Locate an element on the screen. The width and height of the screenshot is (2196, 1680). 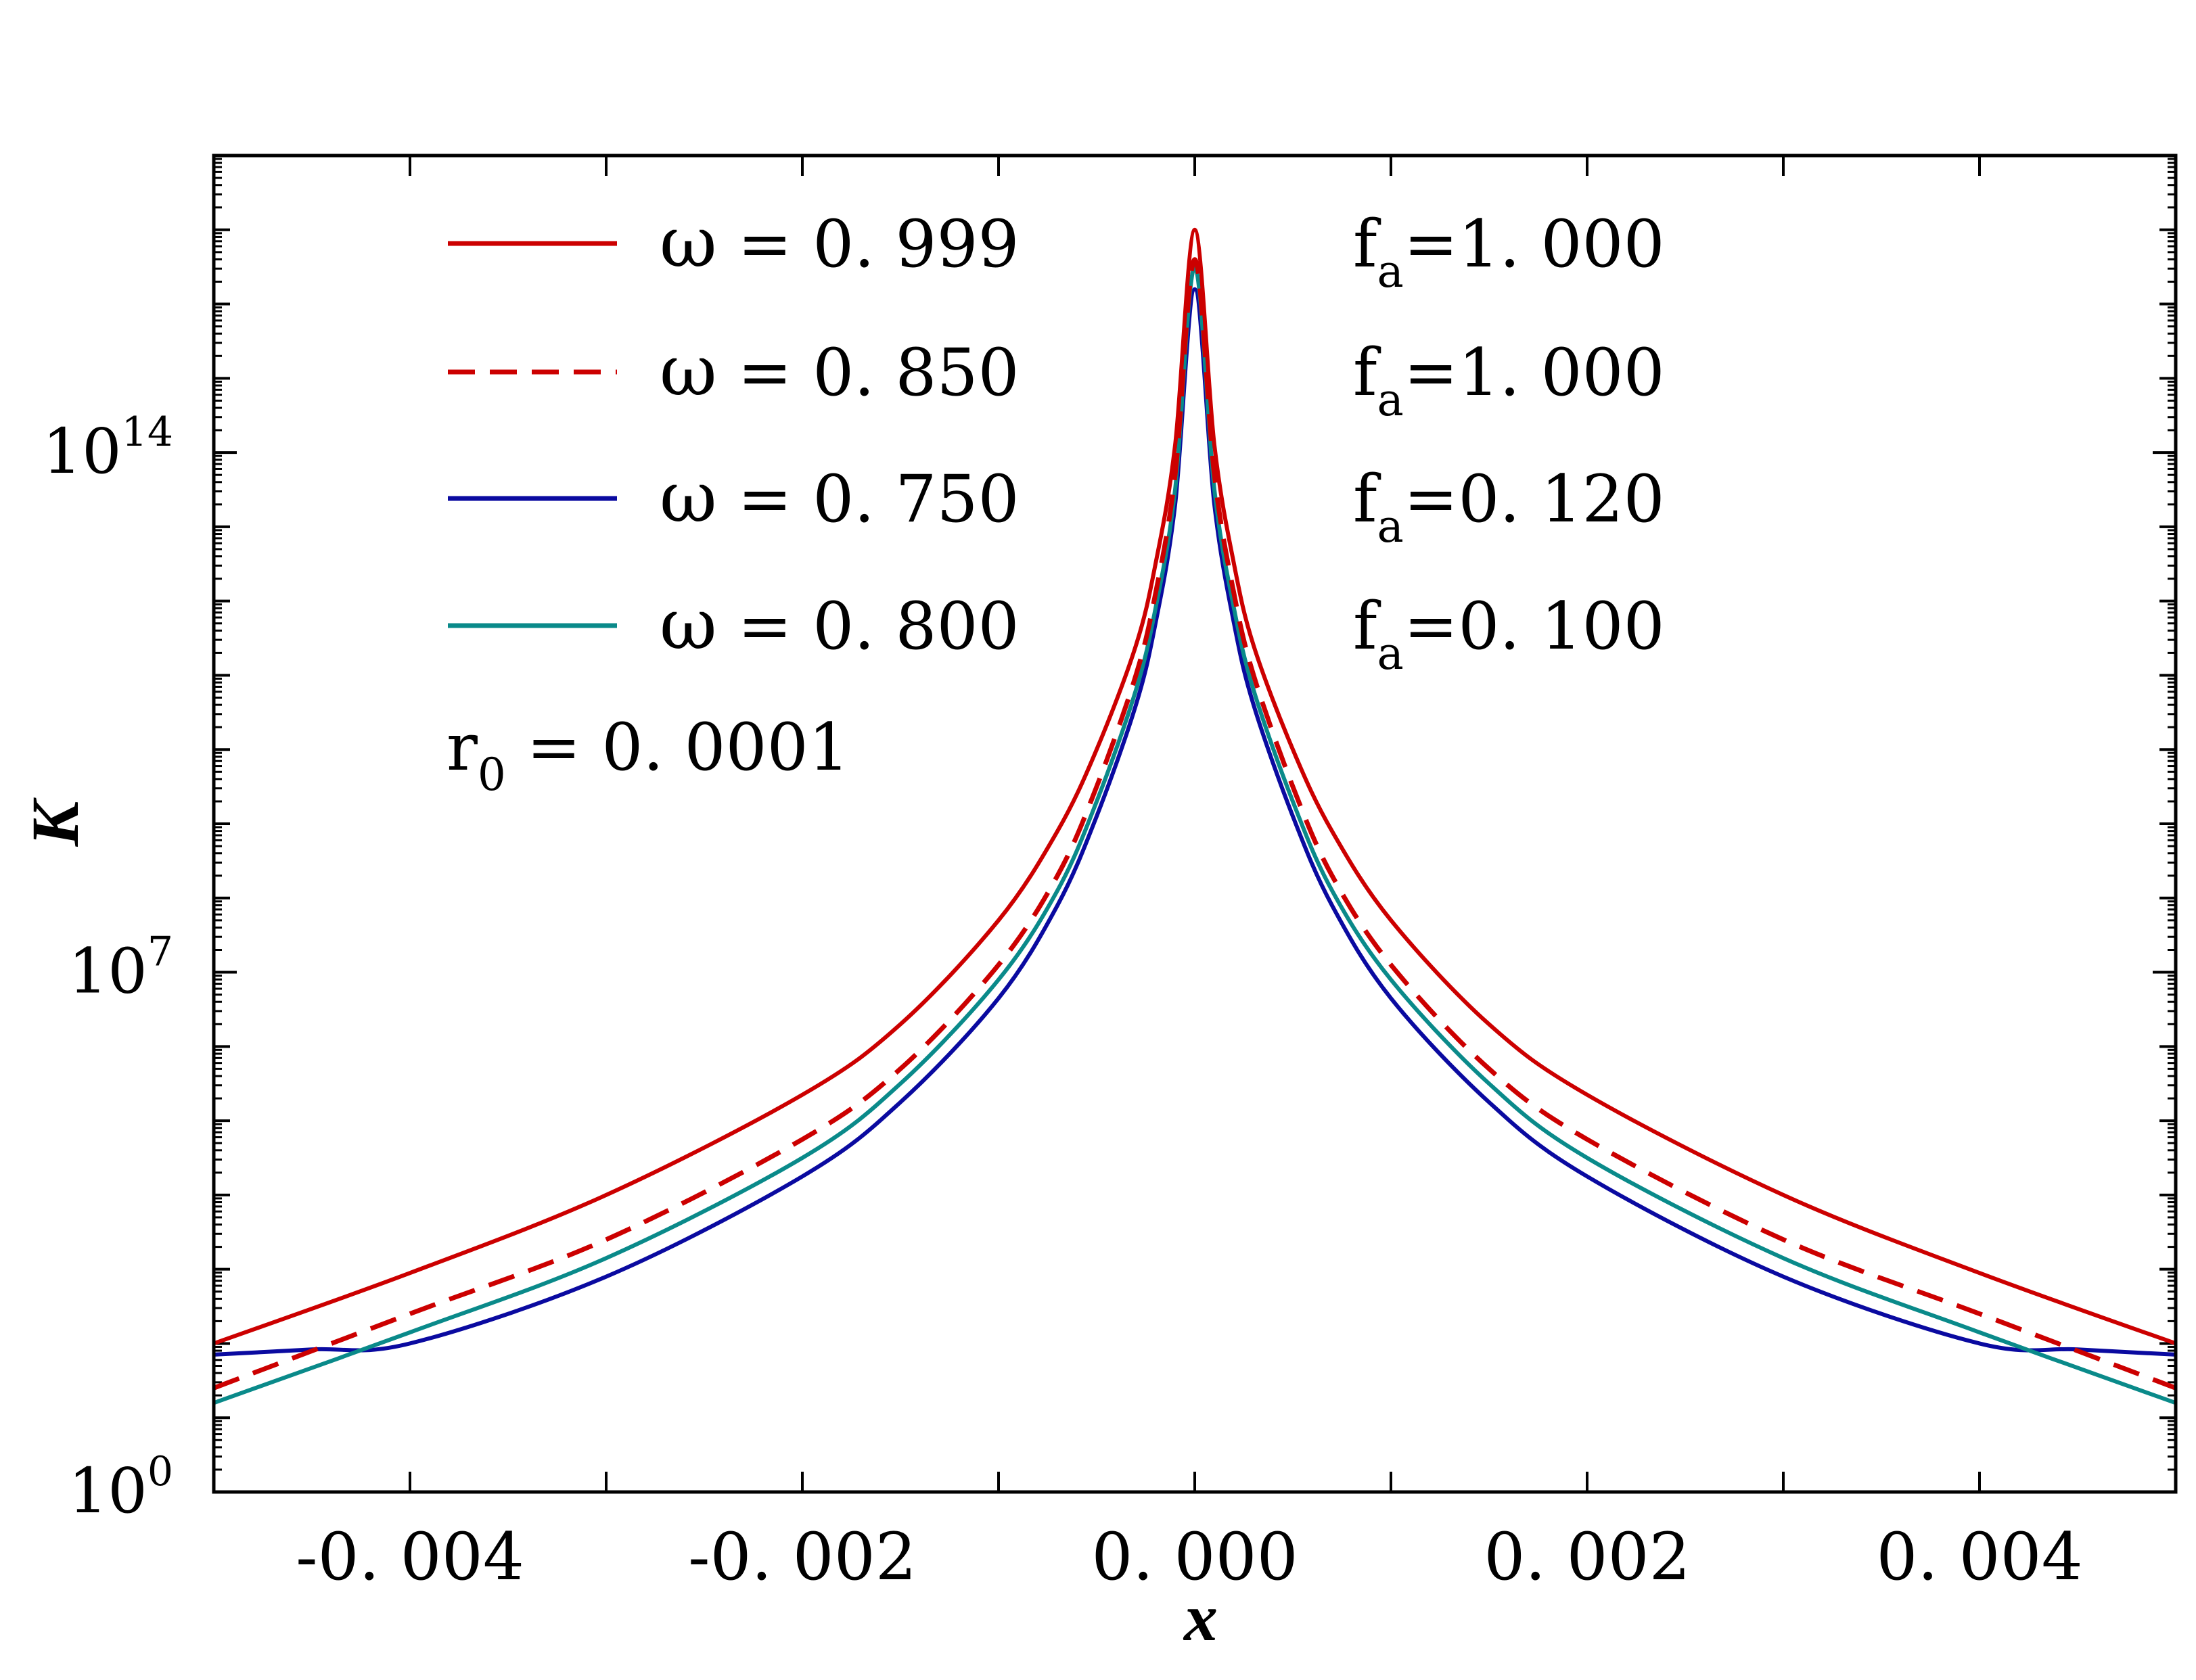
legend-omega-1: ω = 0. 999 is located at coordinates (840, 242).